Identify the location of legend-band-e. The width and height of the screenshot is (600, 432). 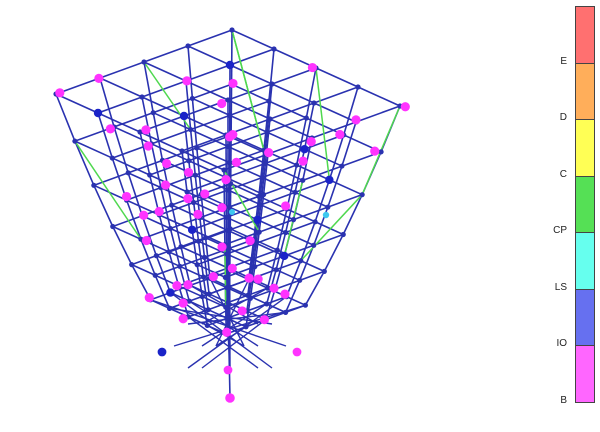
(585, 35).